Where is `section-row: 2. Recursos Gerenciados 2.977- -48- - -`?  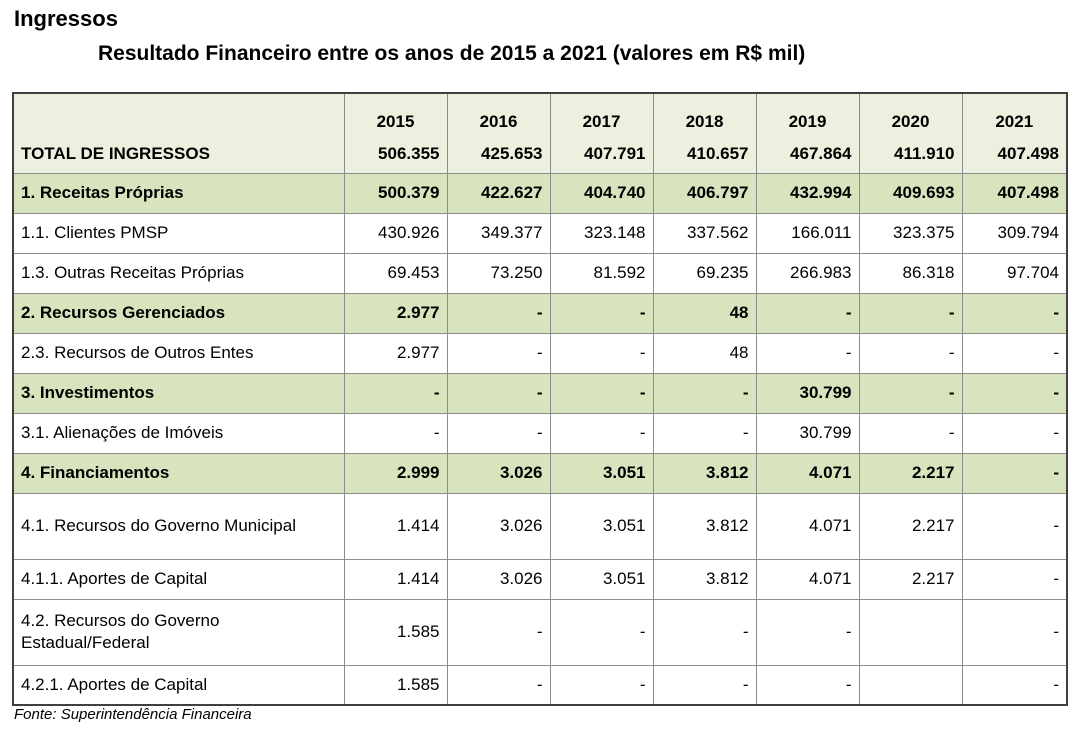
section-row: 2. Recursos Gerenciados 2.977- -48- - - is located at coordinates (540, 313).